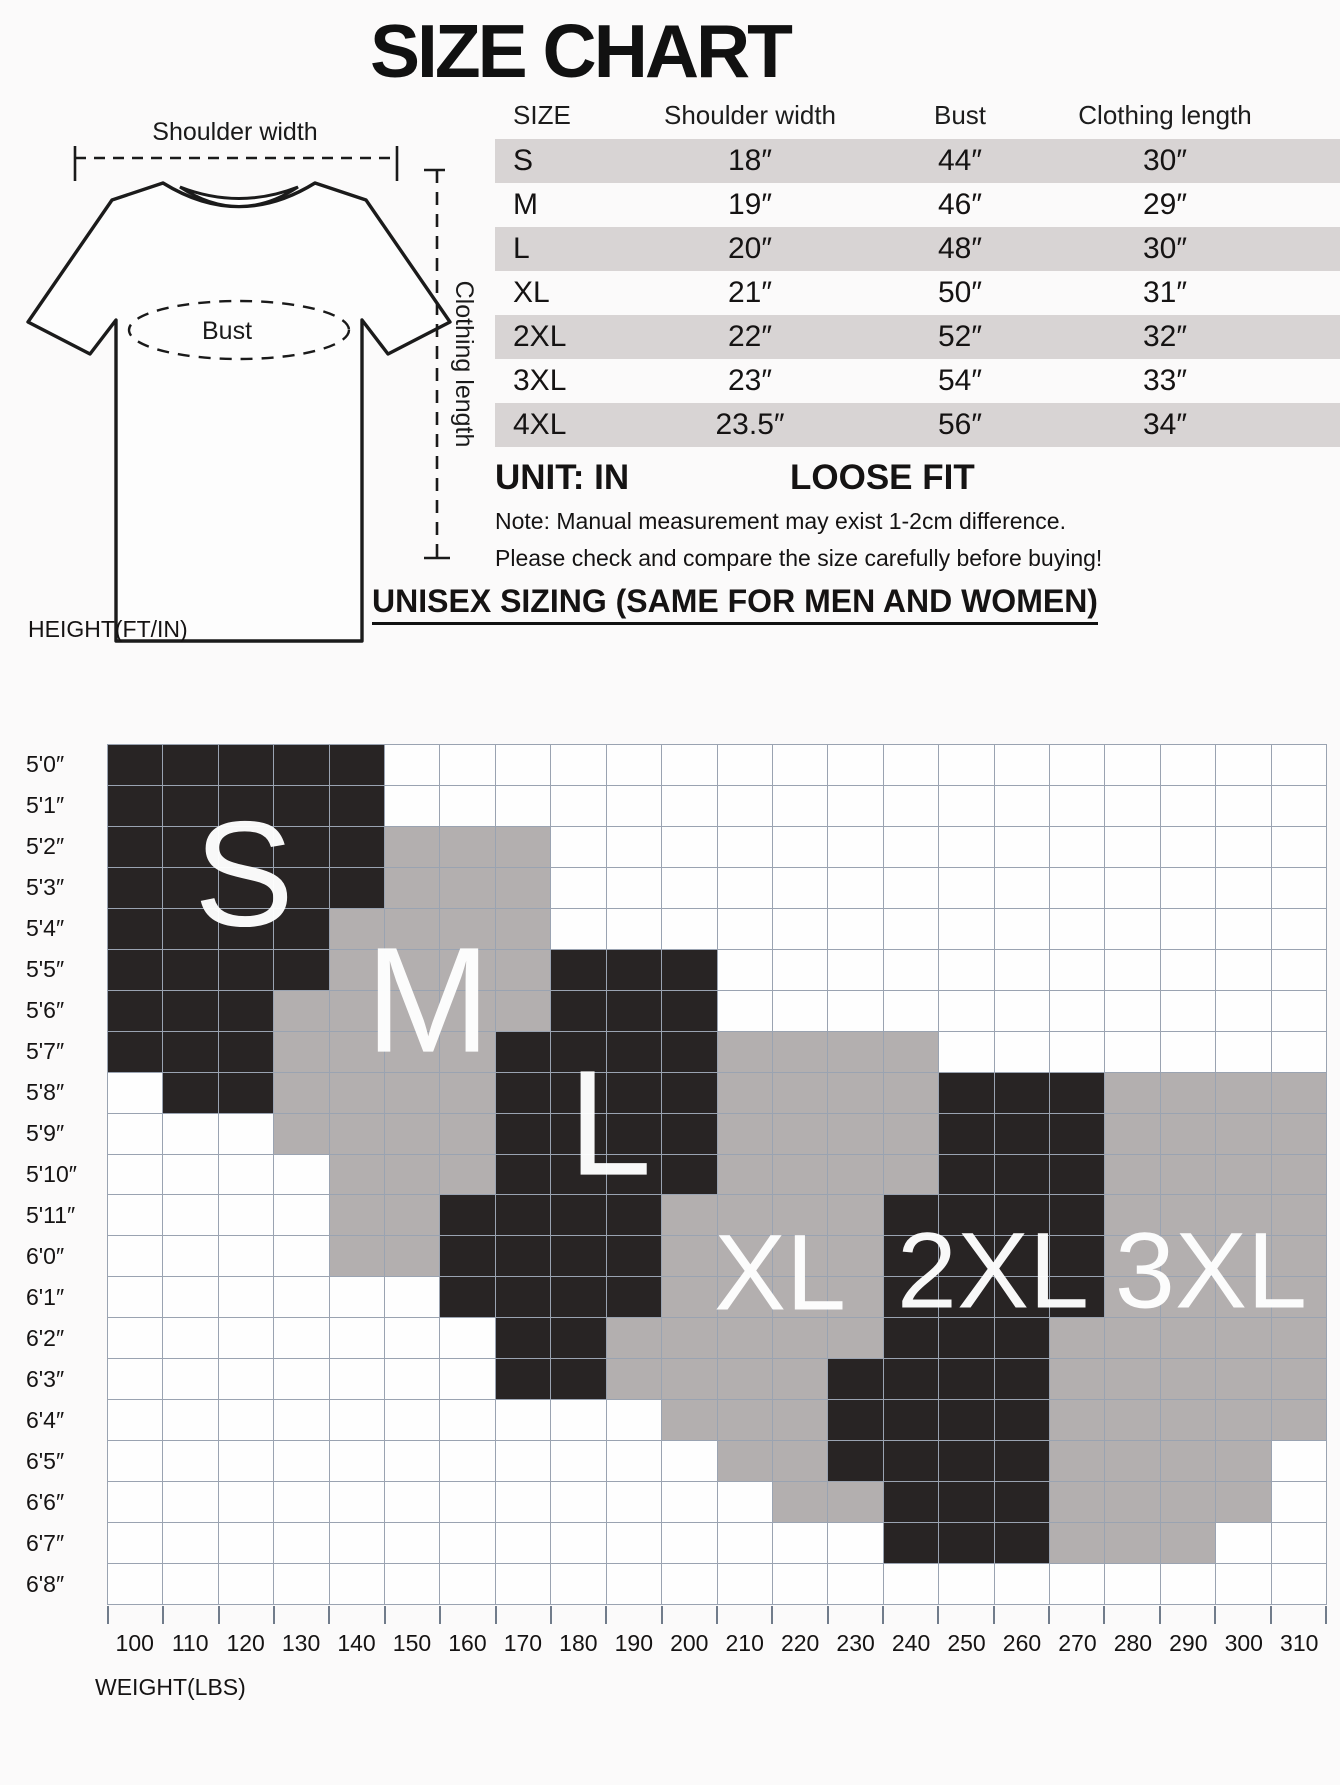 Image resolution: width=1340 pixels, height=1785 pixels. I want to click on height-tick-label: 5'10″, so click(51, 1174).